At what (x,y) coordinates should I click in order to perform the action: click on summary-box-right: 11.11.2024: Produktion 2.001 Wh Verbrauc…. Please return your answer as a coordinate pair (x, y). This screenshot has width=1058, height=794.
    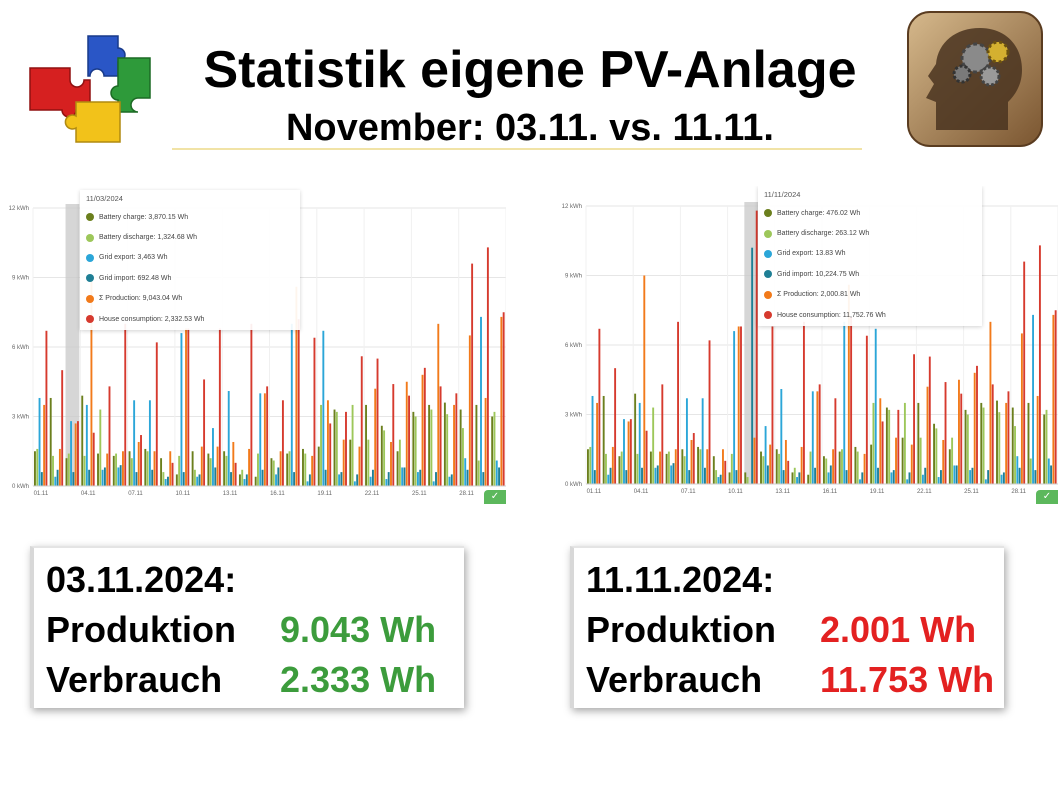
    Looking at the image, I should click on (787, 627).